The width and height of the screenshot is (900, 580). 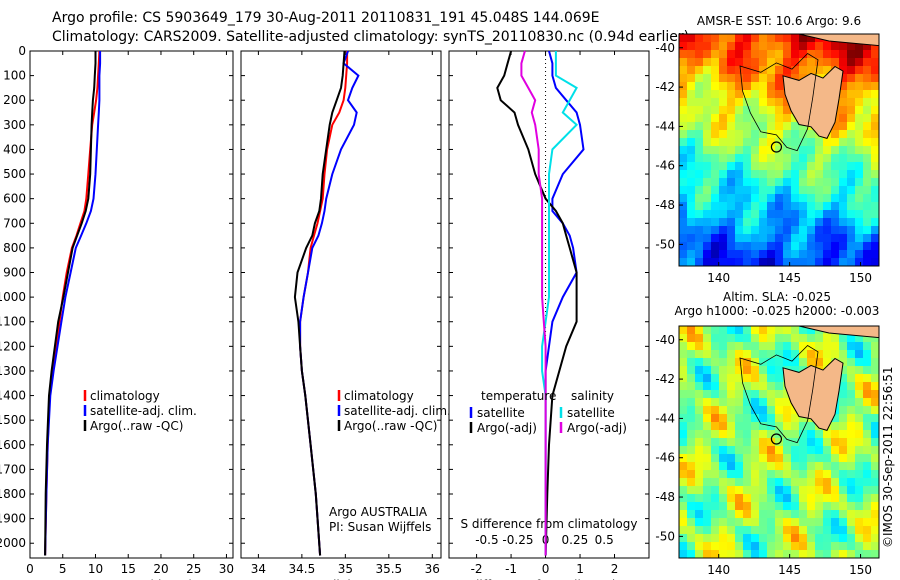 What do you see at coordinates (486, 540) in the screenshot?
I see `top-tick-label: -0.5` at bounding box center [486, 540].